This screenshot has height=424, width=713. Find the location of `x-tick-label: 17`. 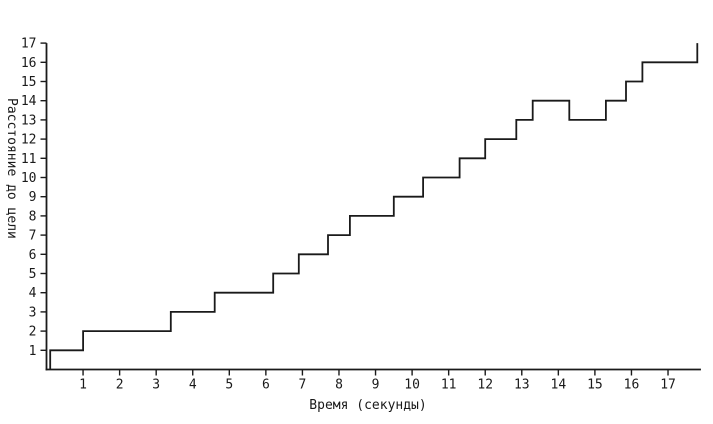

x-tick-label: 17 is located at coordinates (668, 385).